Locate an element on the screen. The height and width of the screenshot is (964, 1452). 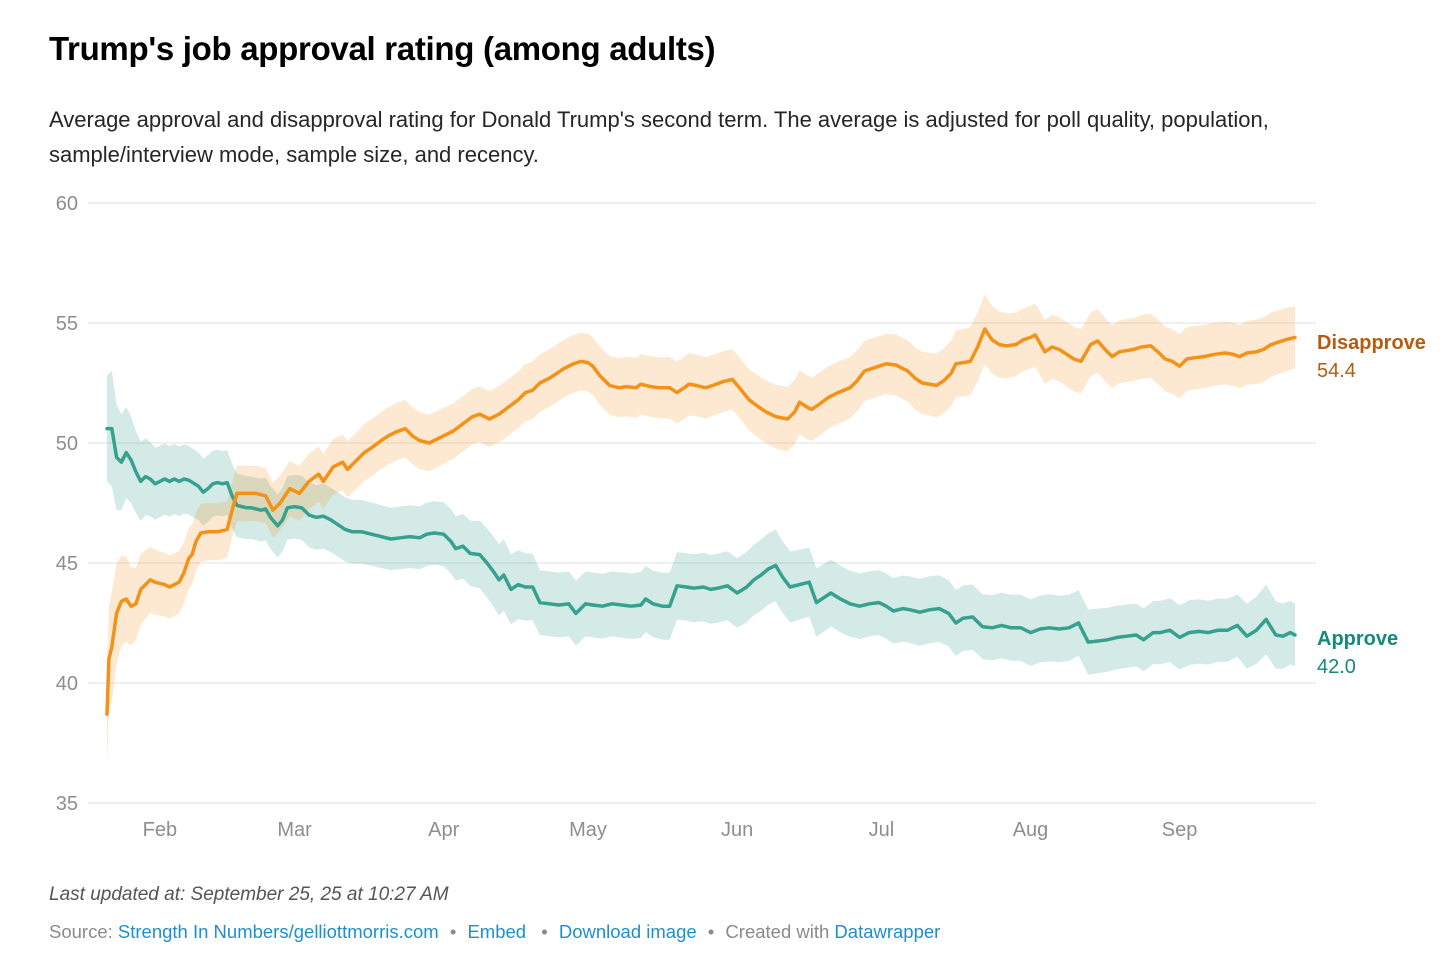
series-name-disapprove: Disapprove is located at coordinates (1371, 343).